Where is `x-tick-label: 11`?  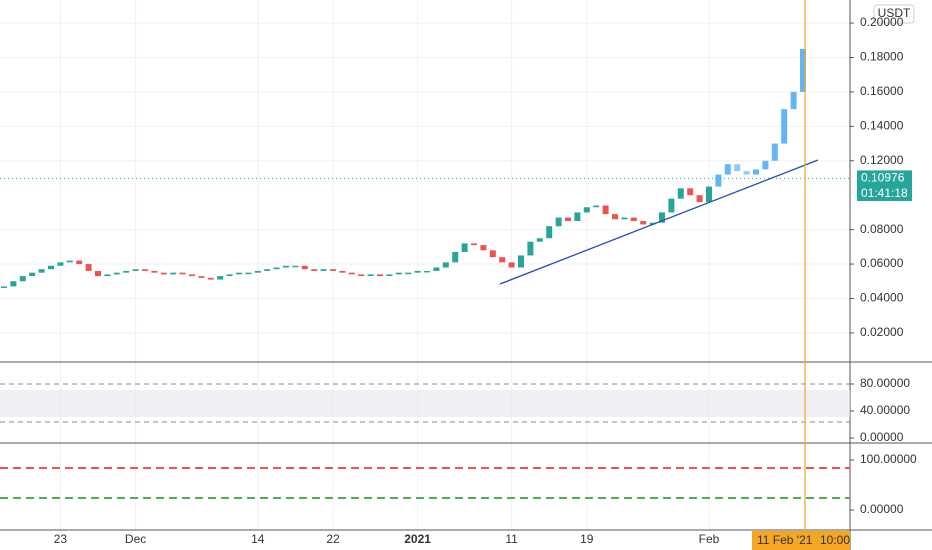 x-tick-label: 11 is located at coordinates (511, 539).